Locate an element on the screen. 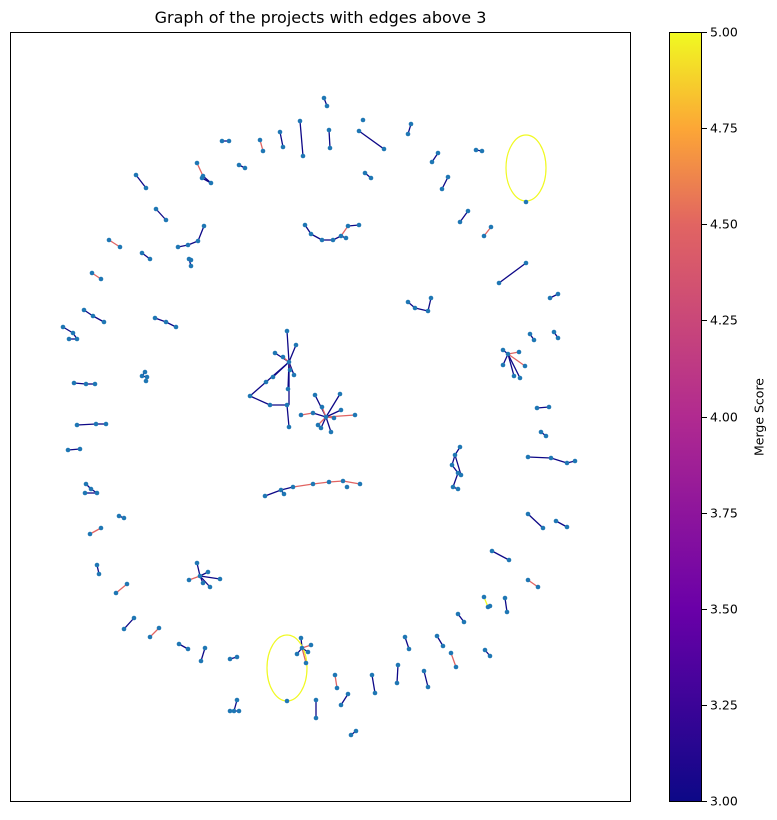 The height and width of the screenshot is (820, 777). colorbar-tick-label: 5.00 is located at coordinates (724, 32).